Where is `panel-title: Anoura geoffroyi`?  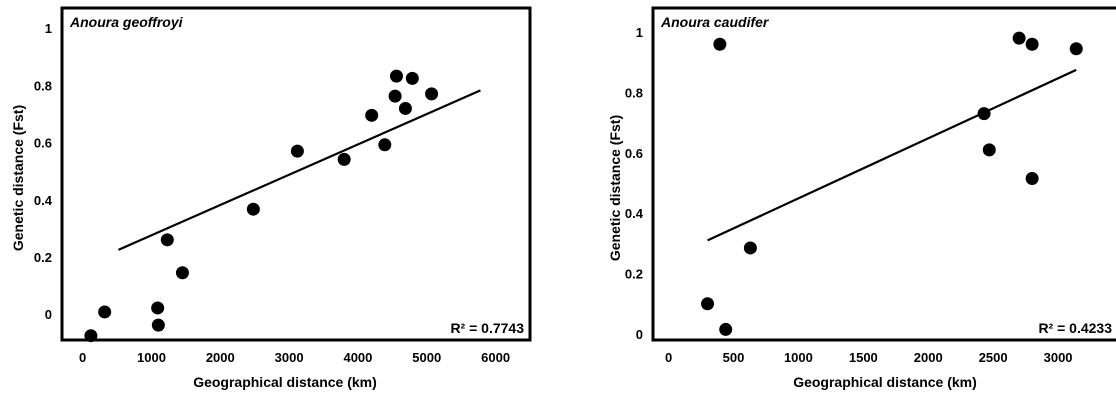
panel-title: Anoura geoffroyi is located at coordinates (126, 22).